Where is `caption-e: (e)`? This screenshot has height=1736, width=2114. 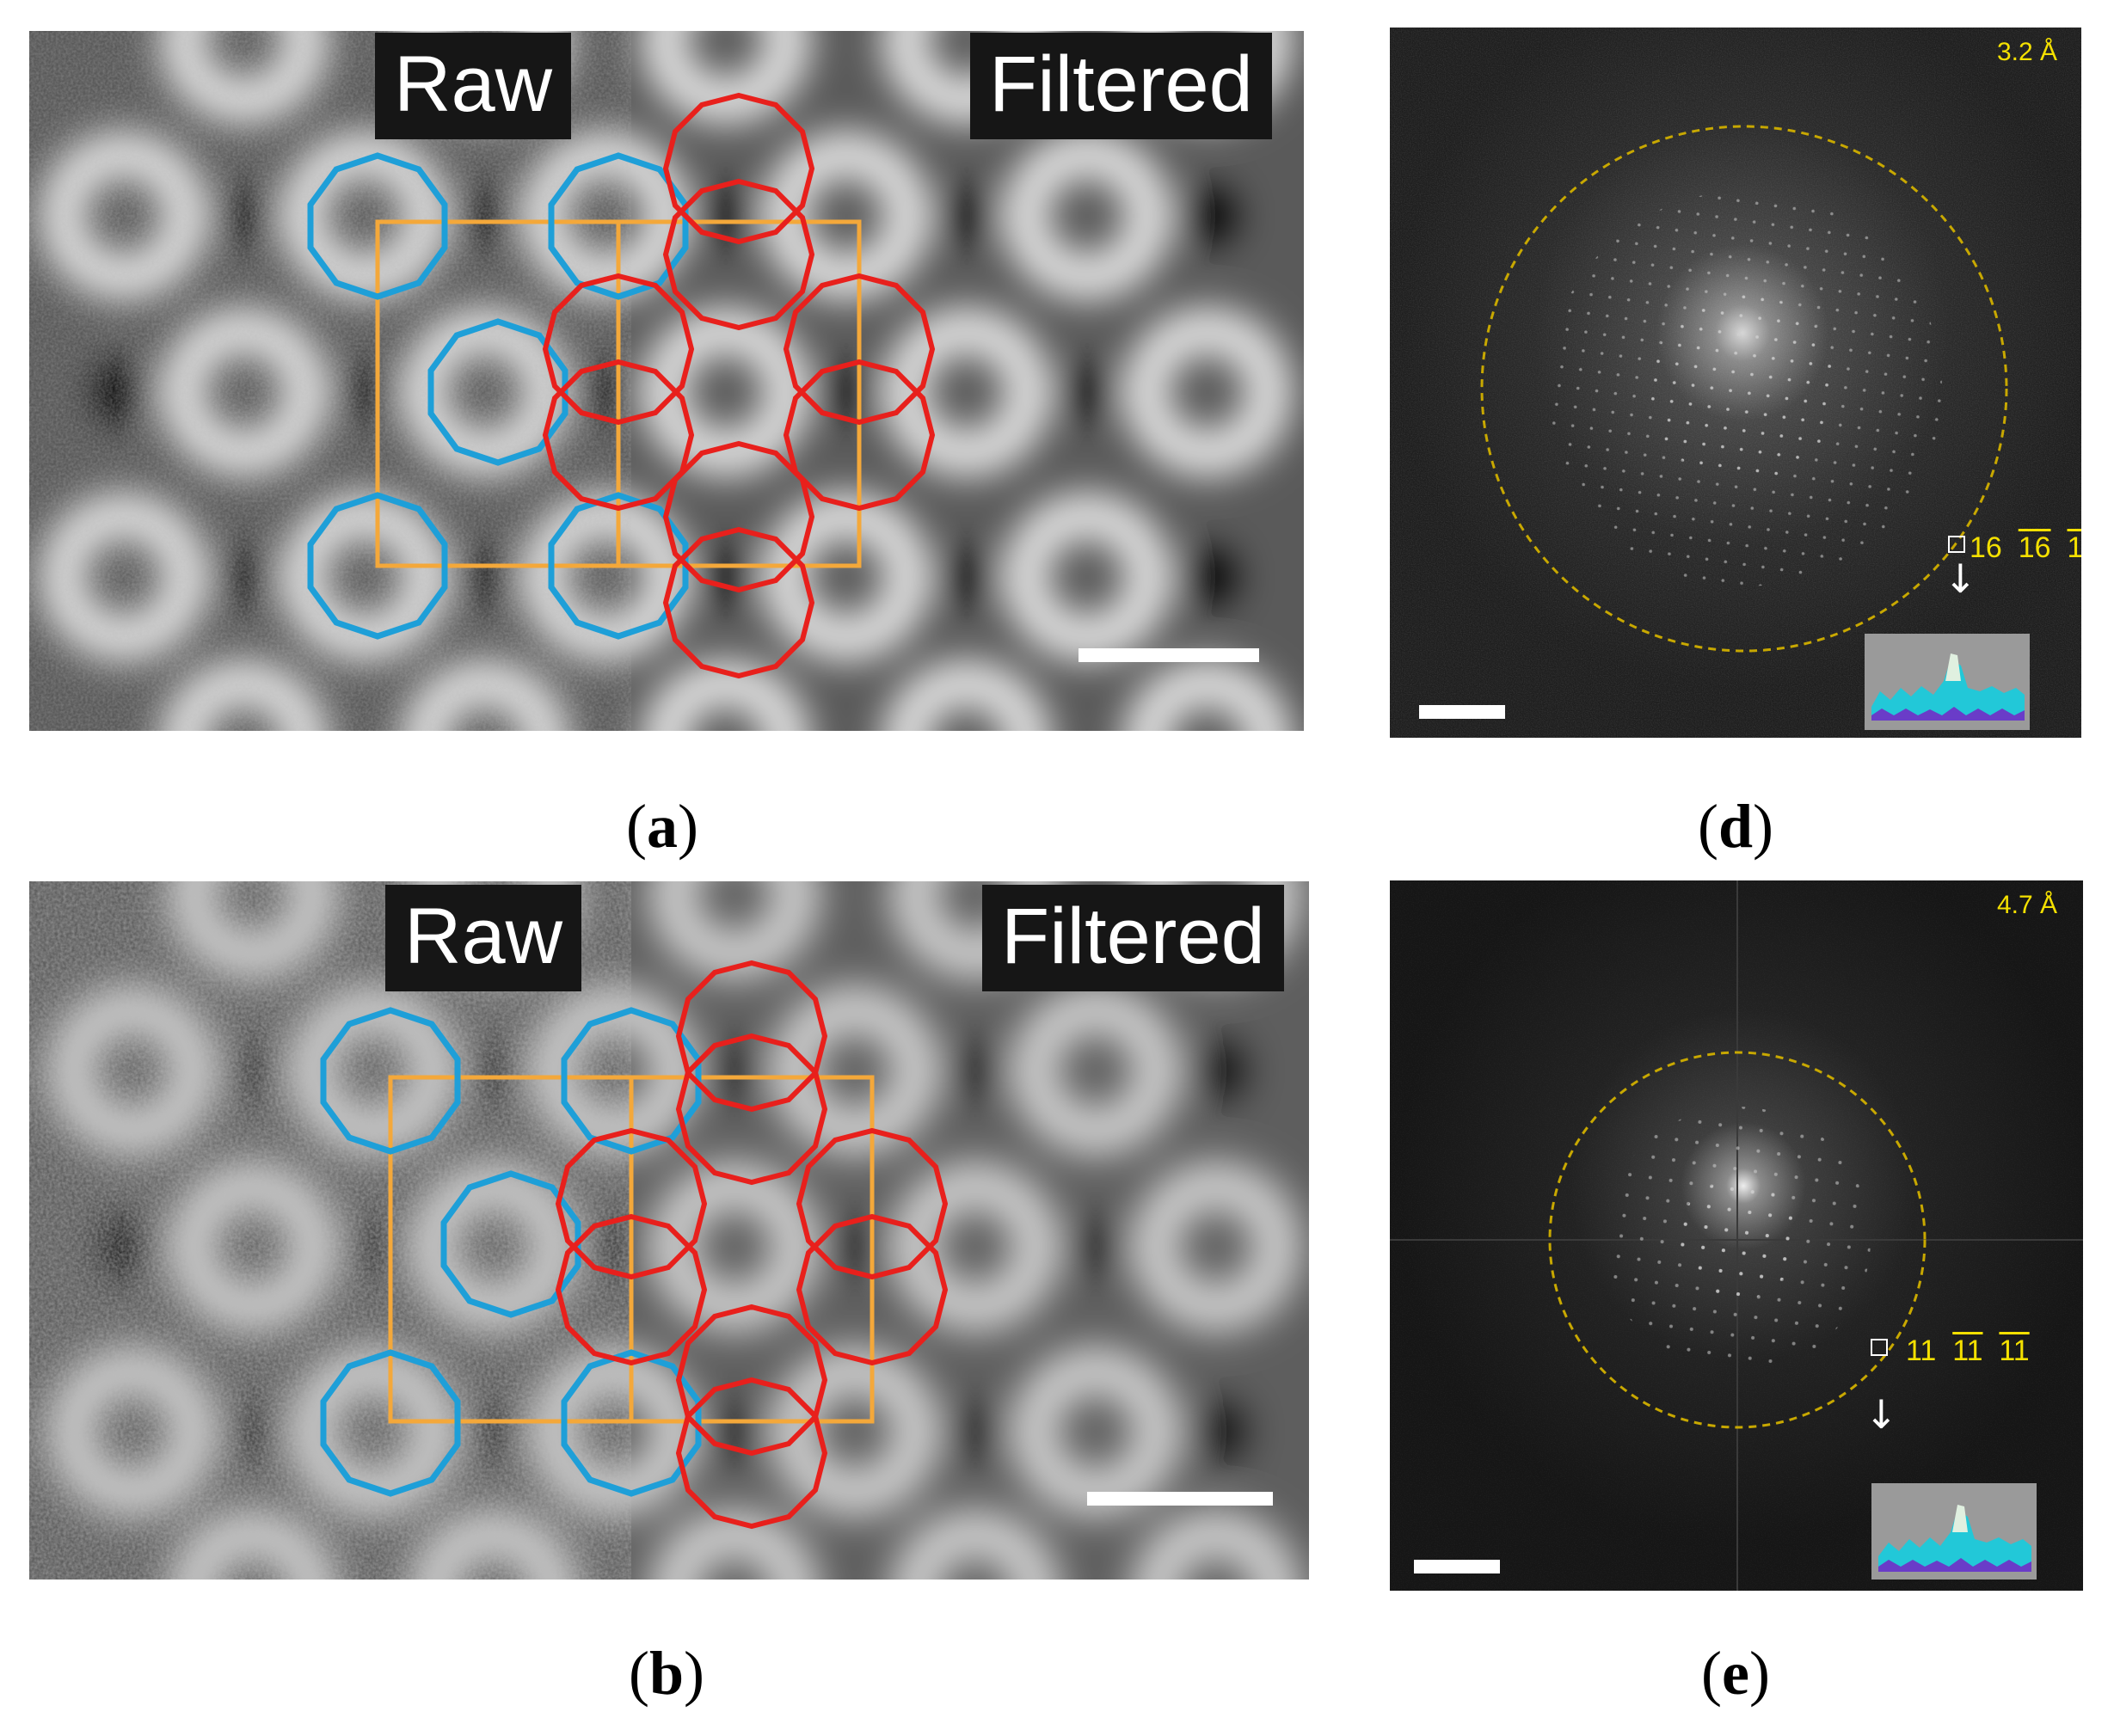
caption-e: (e) is located at coordinates (1735, 1673).